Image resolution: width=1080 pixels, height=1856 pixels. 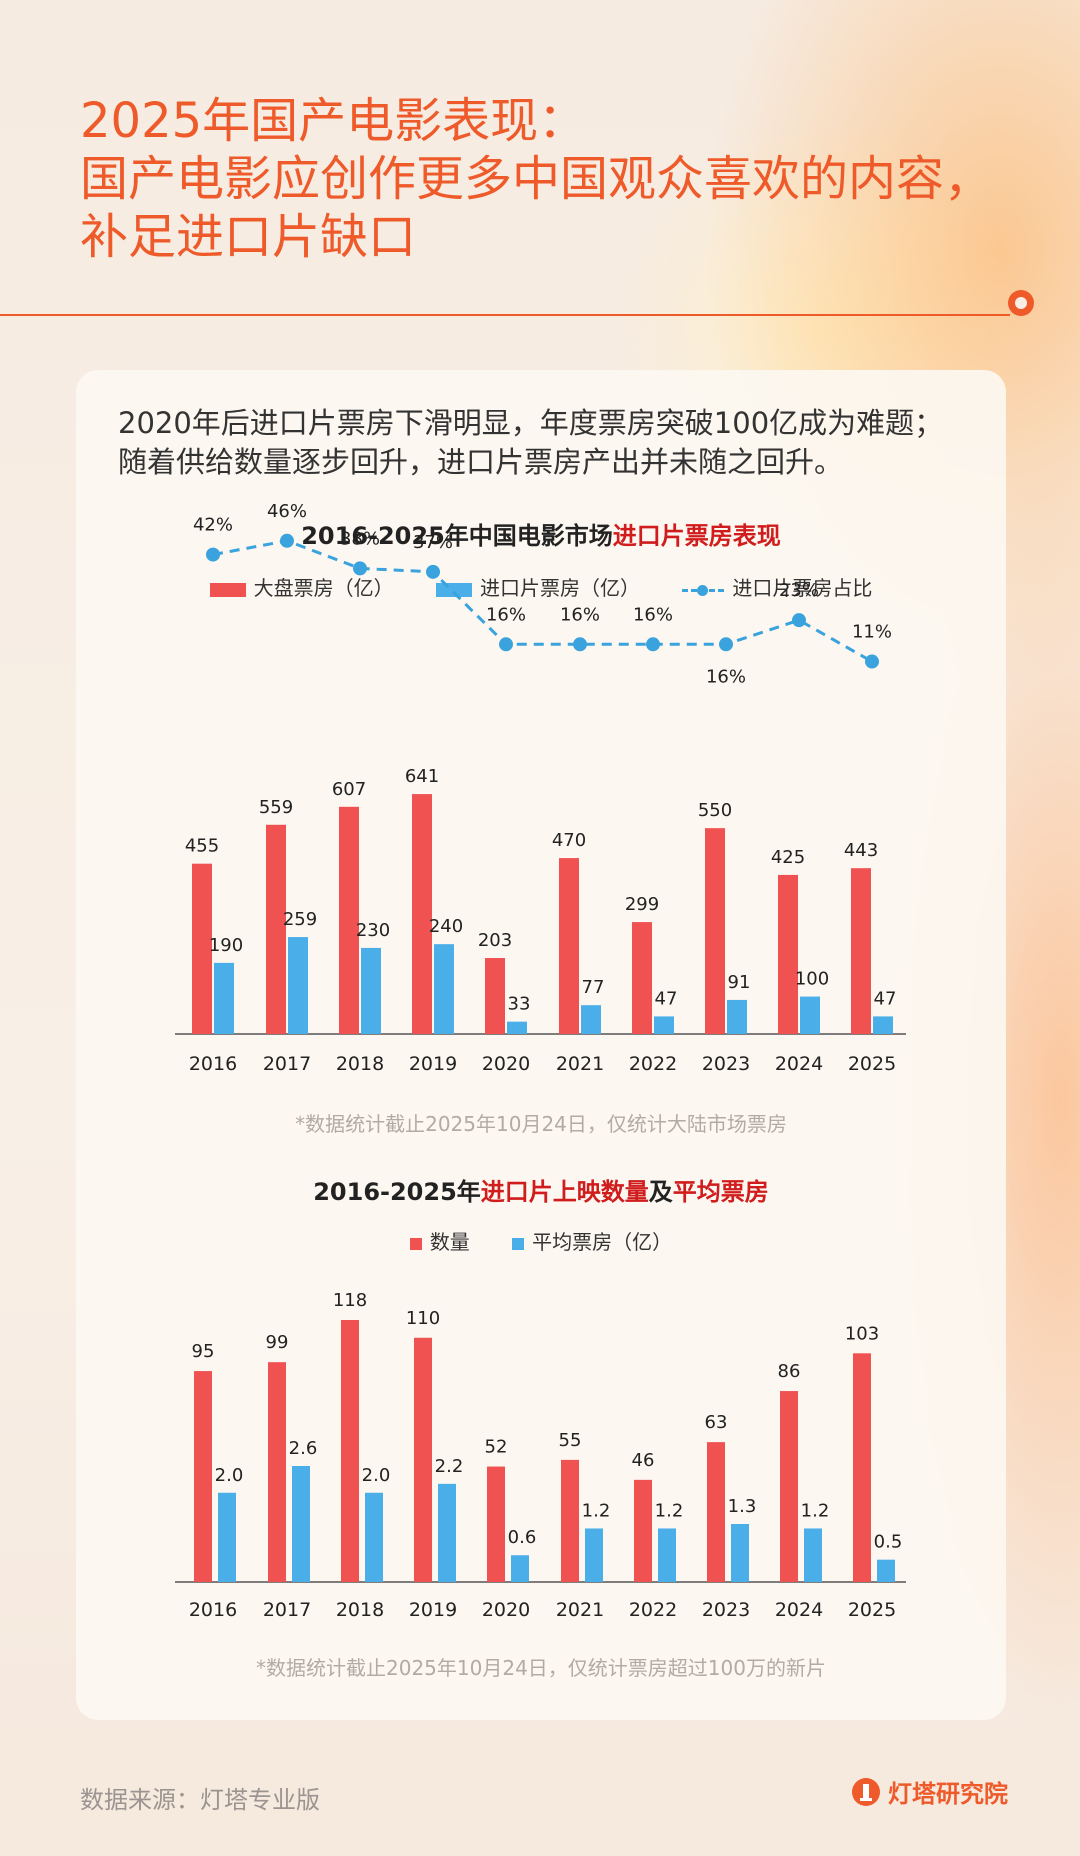 I want to click on chart2-label-avg-2019: 2.2, so click(x=449, y=1466).